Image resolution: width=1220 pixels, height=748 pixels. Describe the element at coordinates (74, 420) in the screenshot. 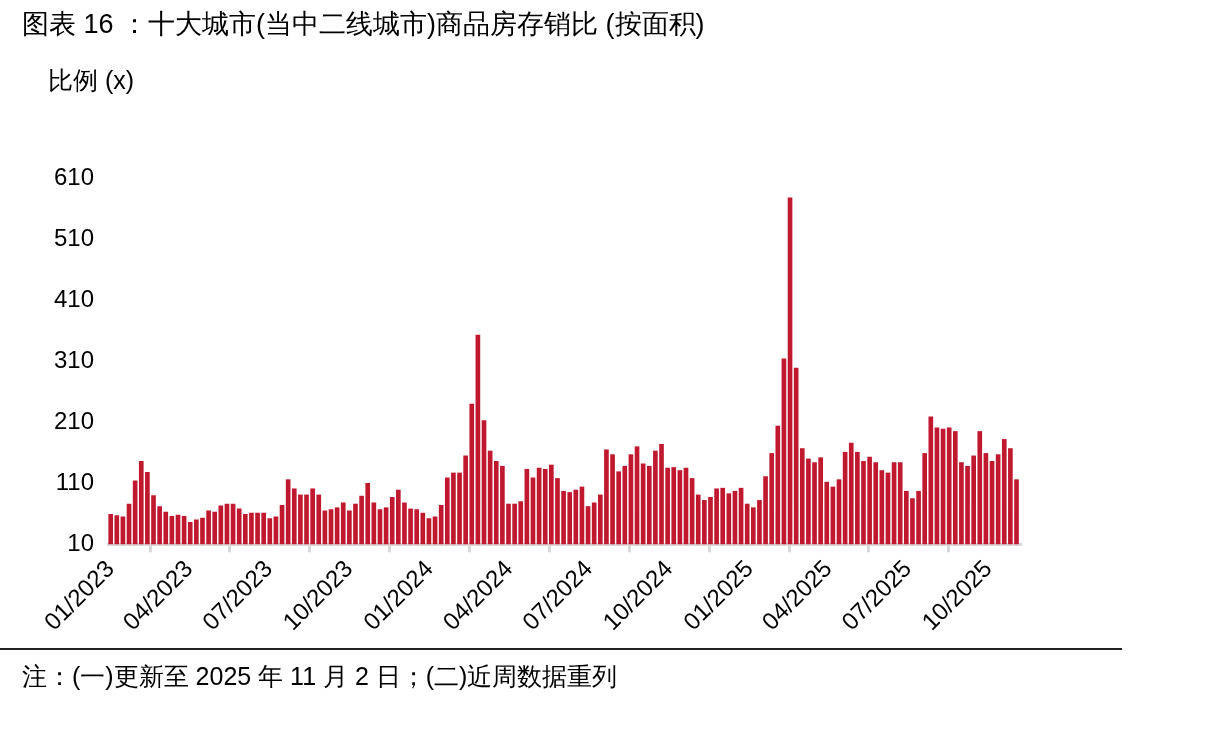

I see `y-tick-label: 210` at that location.